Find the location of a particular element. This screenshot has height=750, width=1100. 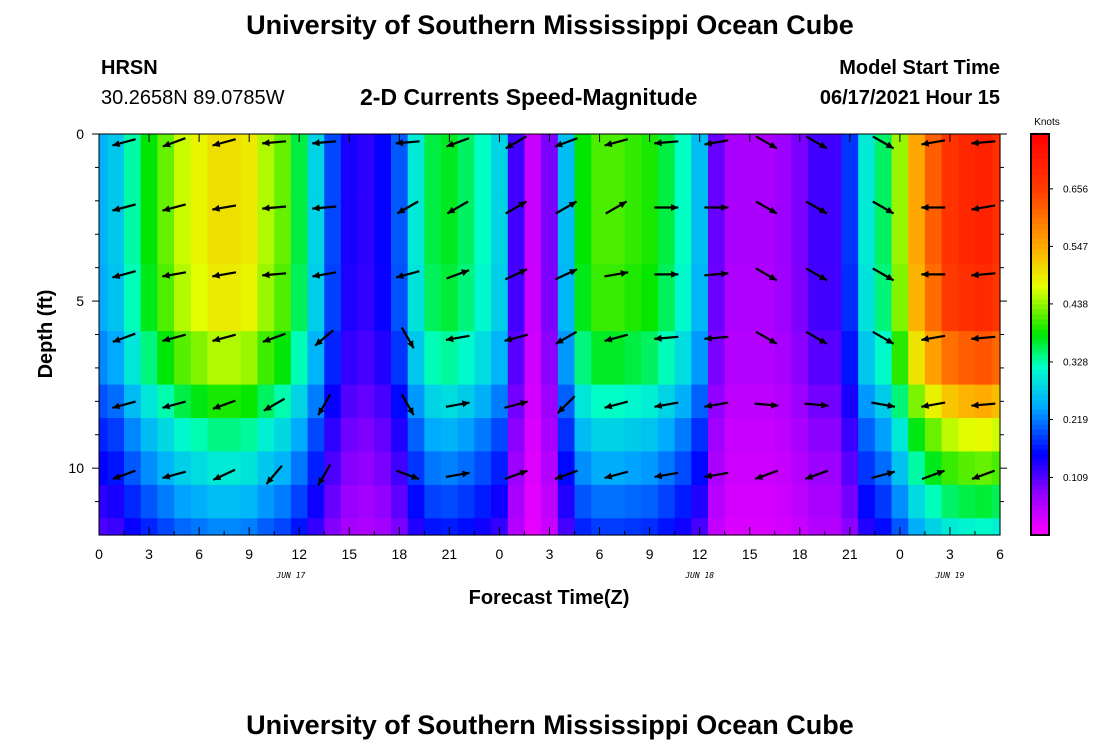

x-tick-label: 6 is located at coordinates (1000, 554).